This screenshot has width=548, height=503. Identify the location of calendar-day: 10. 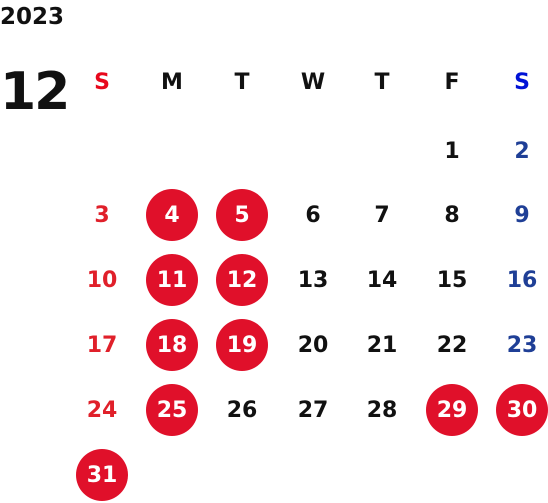
(102, 280).